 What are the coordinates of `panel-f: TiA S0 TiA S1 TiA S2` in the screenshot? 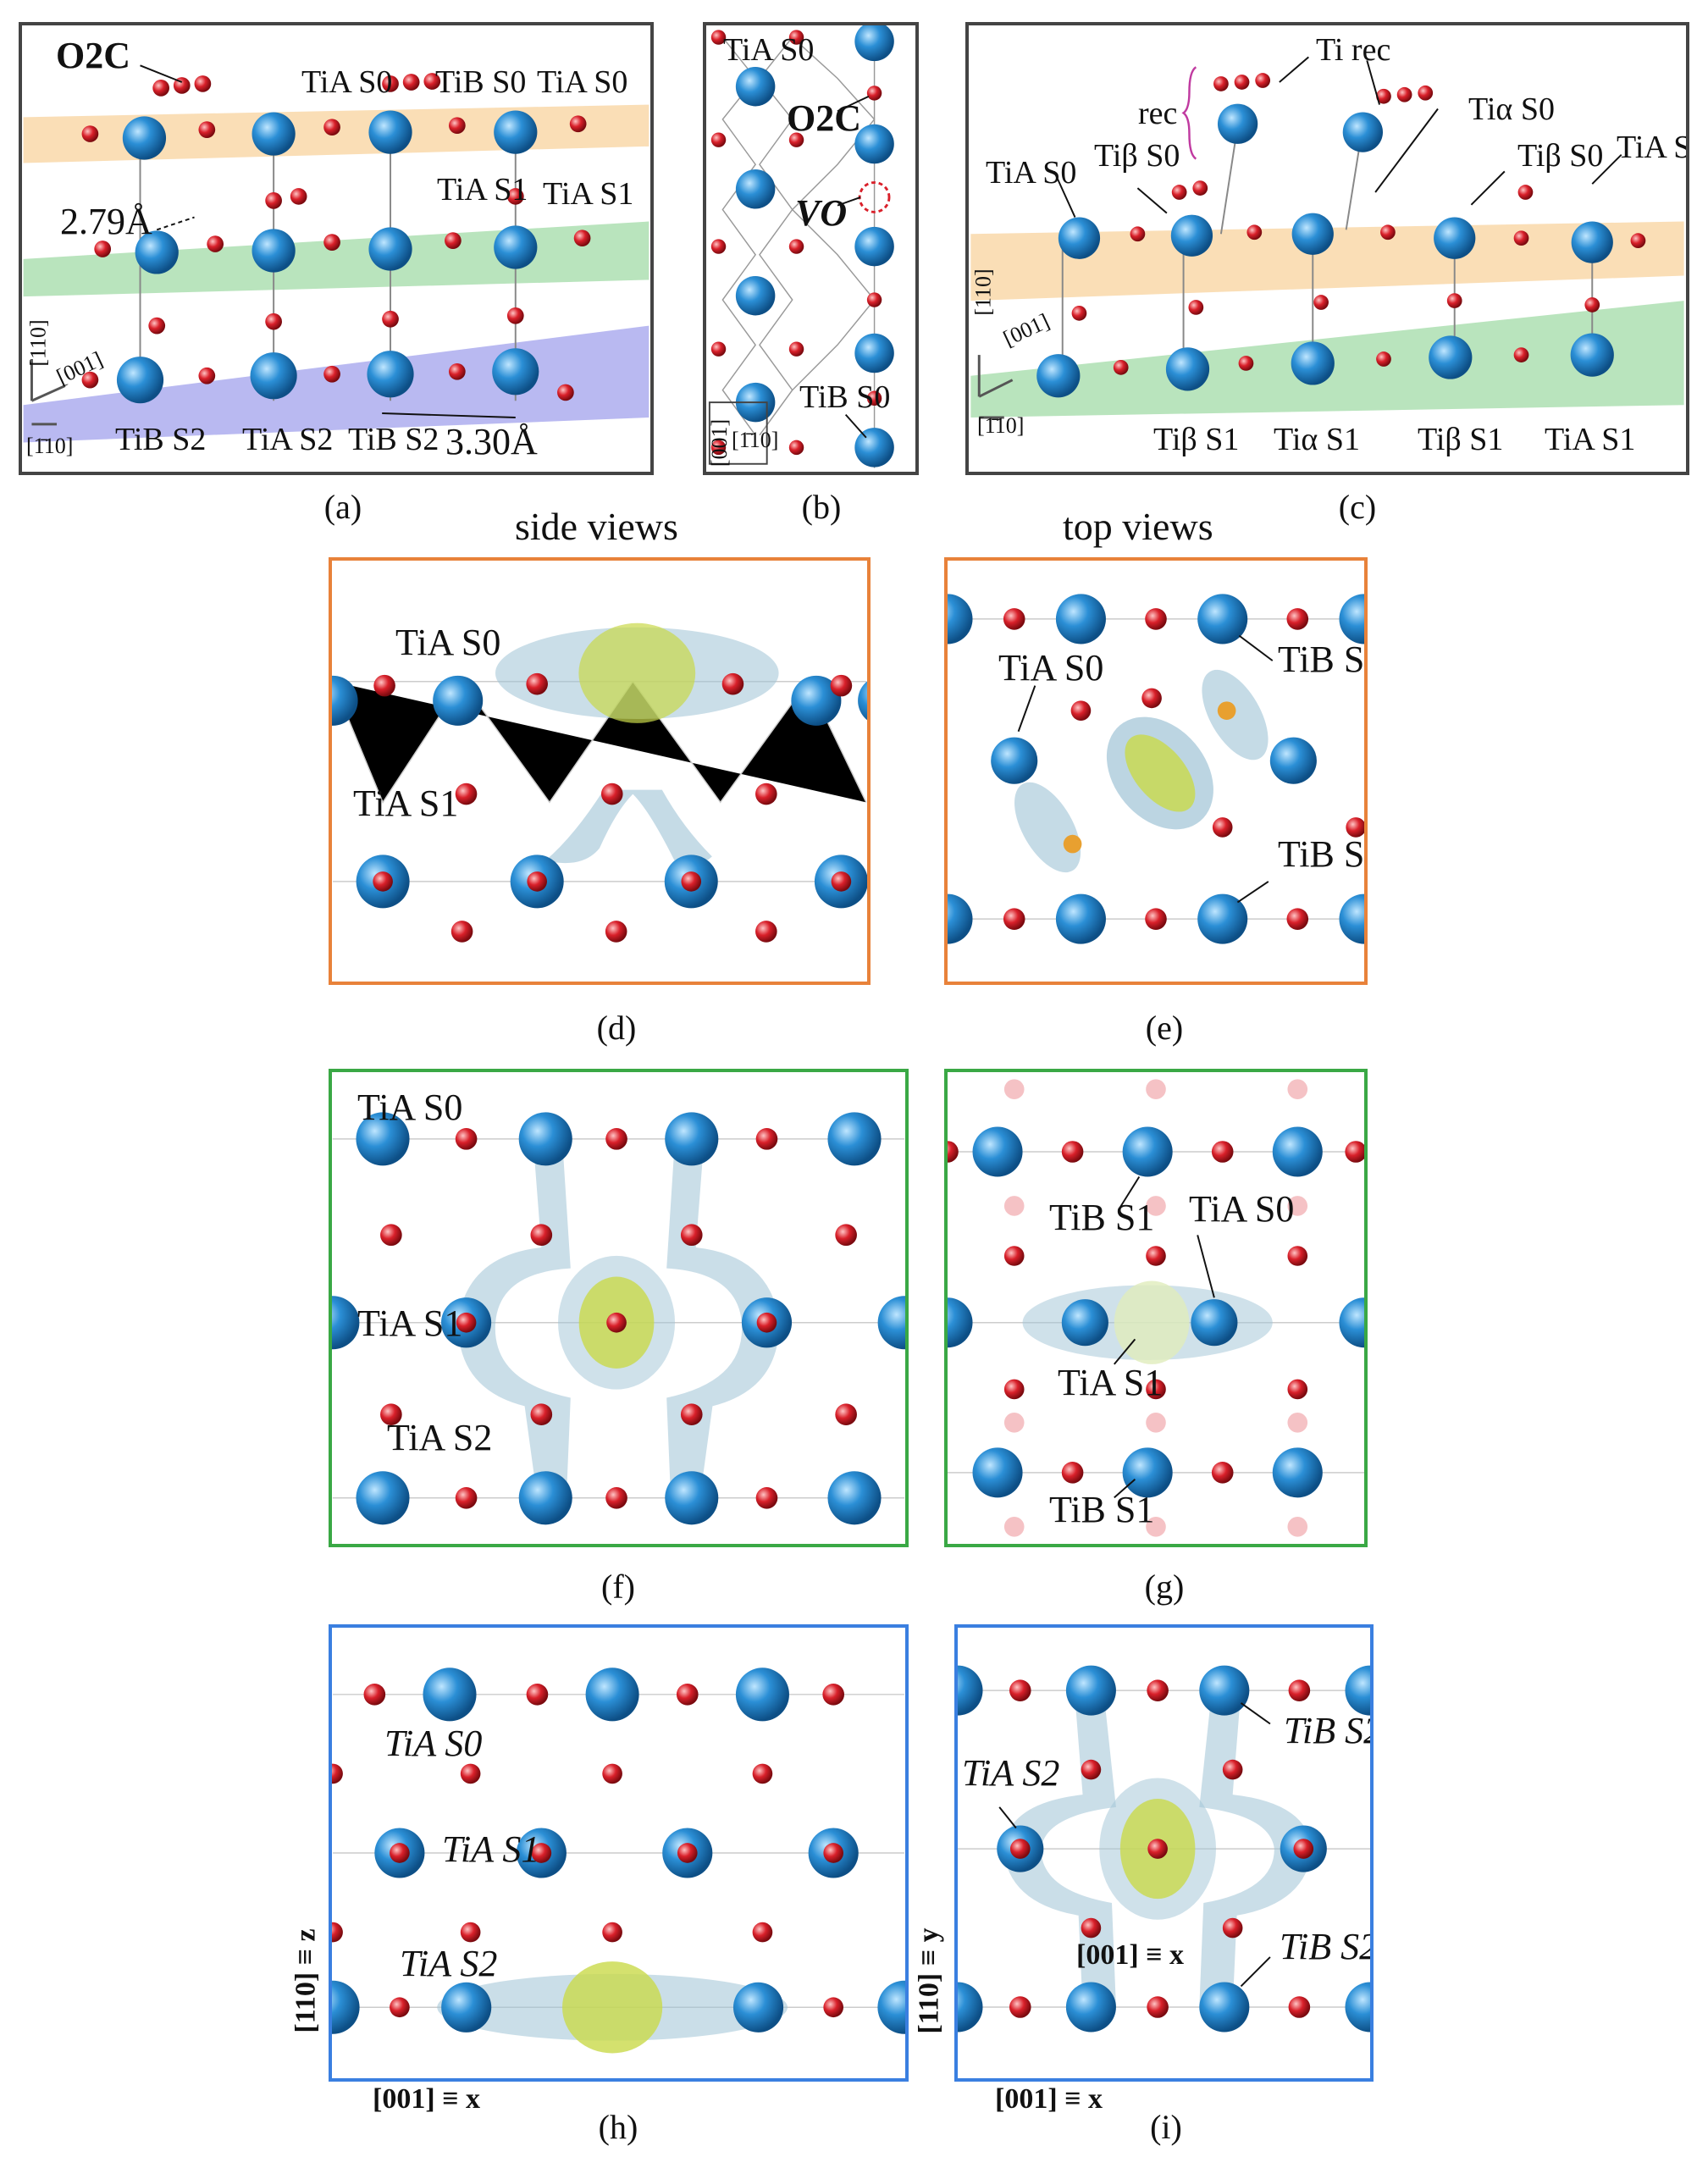 It's located at (619, 1308).